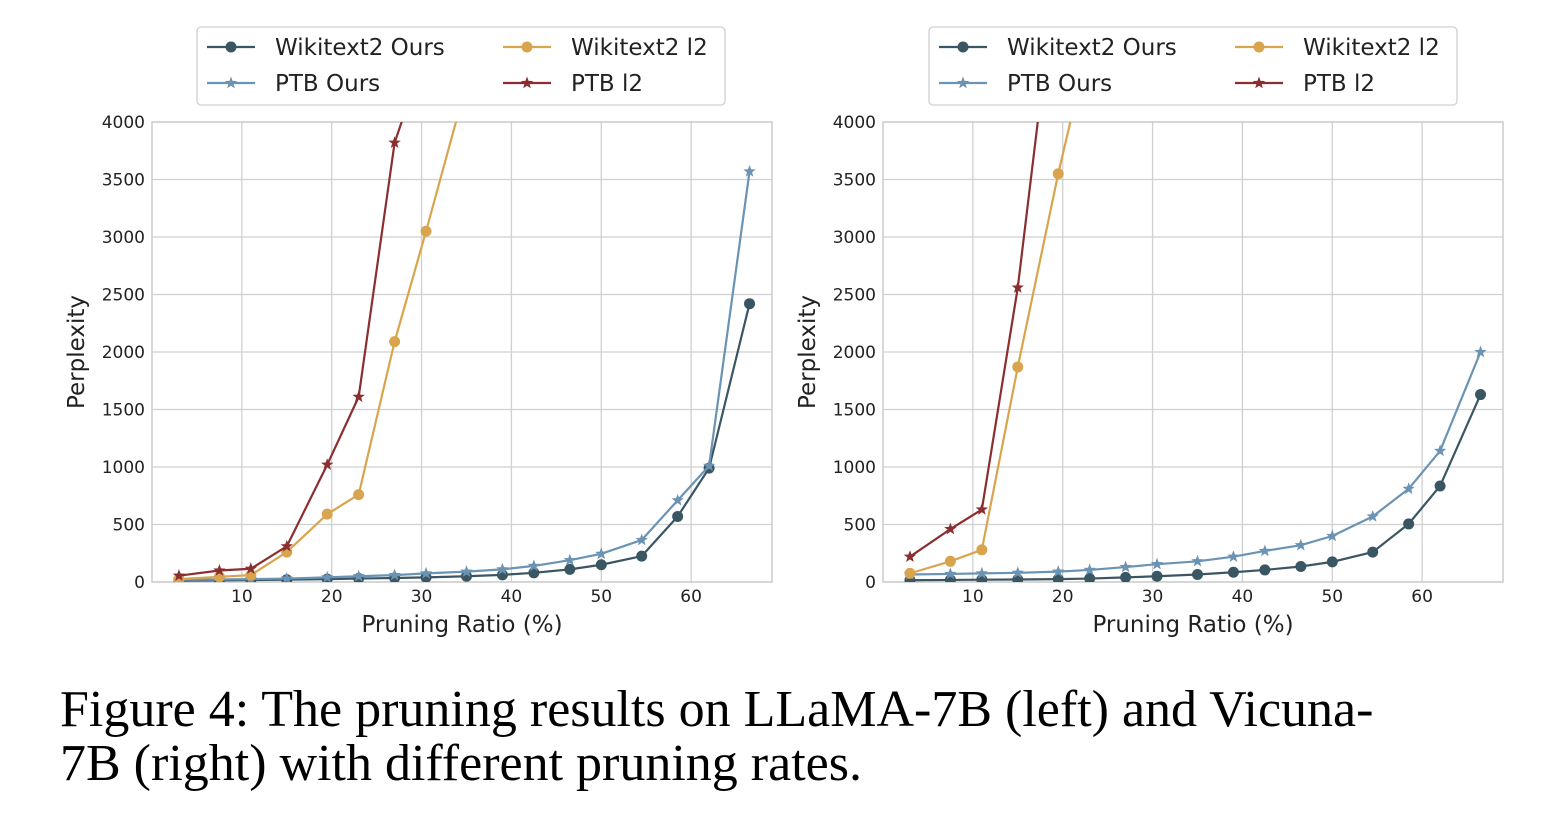  I want to click on right-x-axis-label: Pruning Ratio (%), so click(1192, 625).